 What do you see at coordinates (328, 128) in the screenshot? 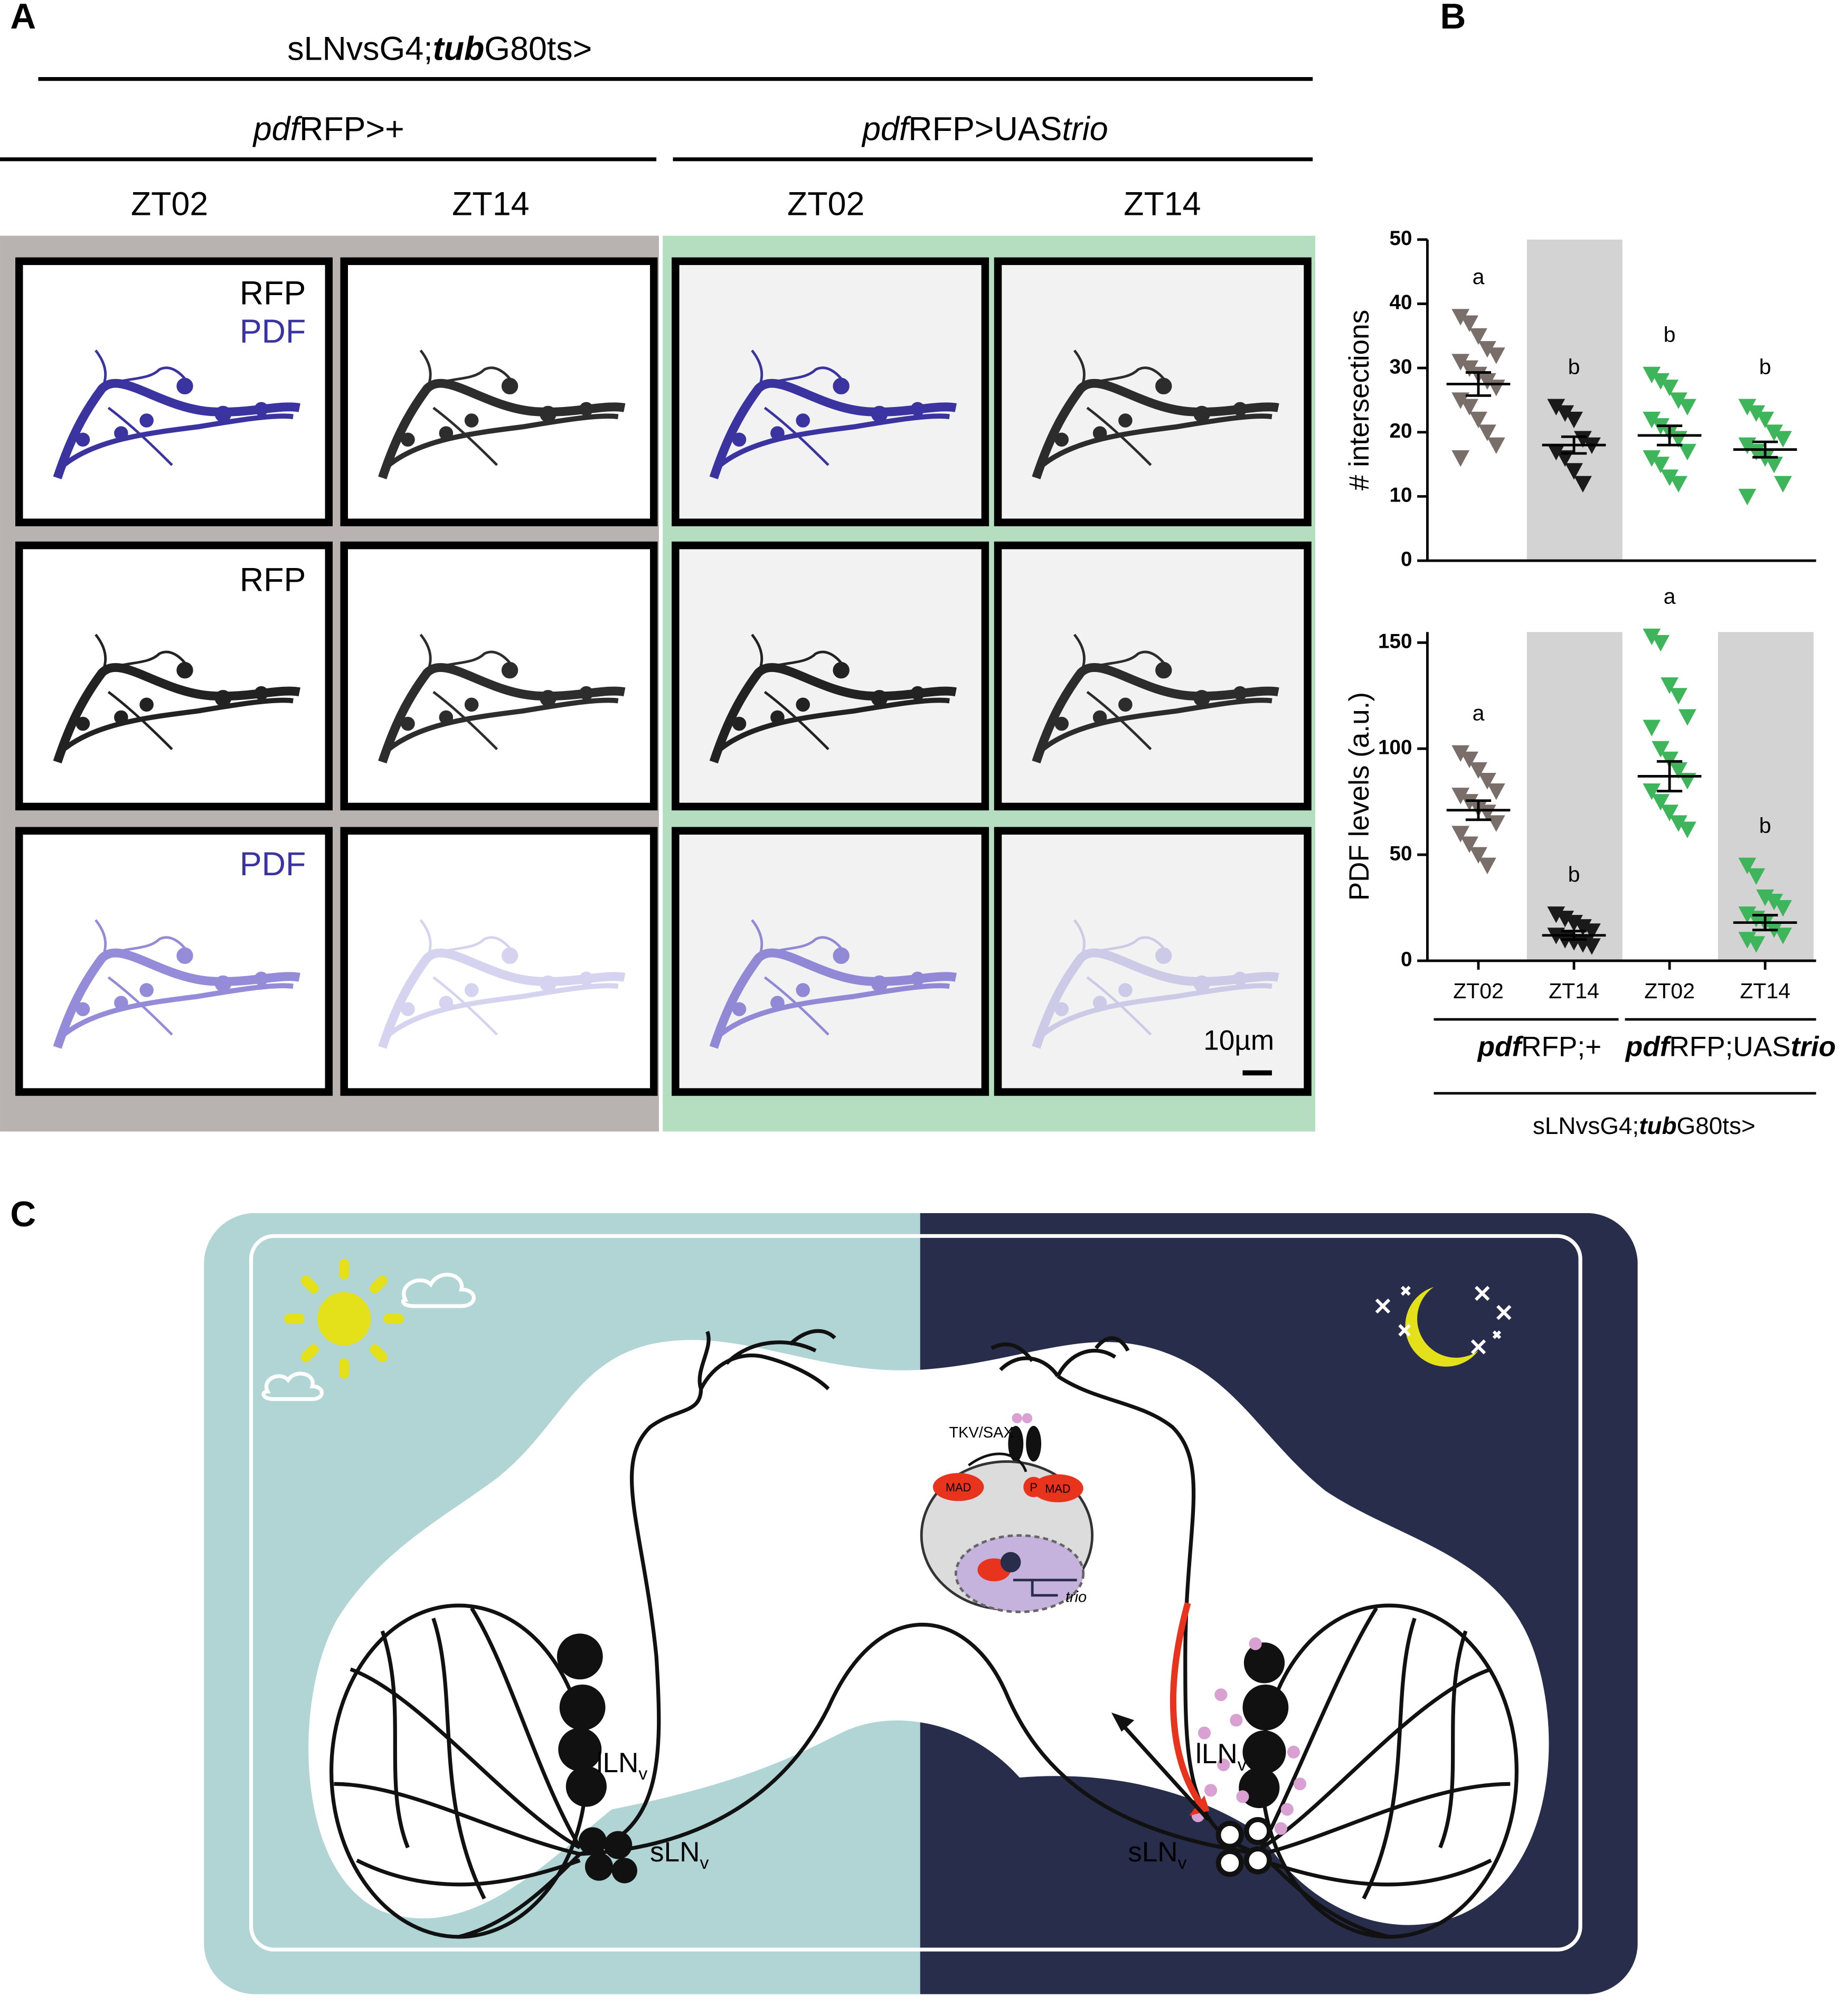
I see `condition-label: pdfRFP>+` at bounding box center [328, 128].